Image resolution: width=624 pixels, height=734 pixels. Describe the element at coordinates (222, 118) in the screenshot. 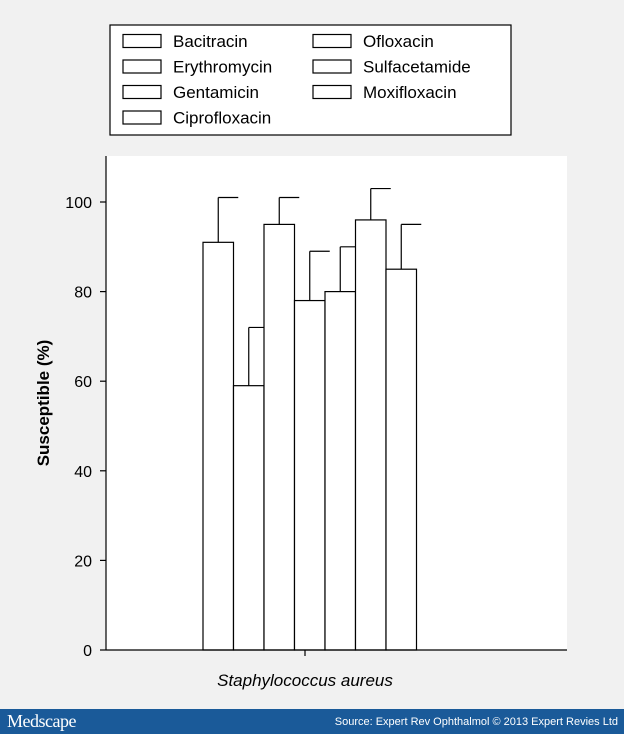

I see `legend-label-ciprofloxacin: Ciprofloxacin` at that location.